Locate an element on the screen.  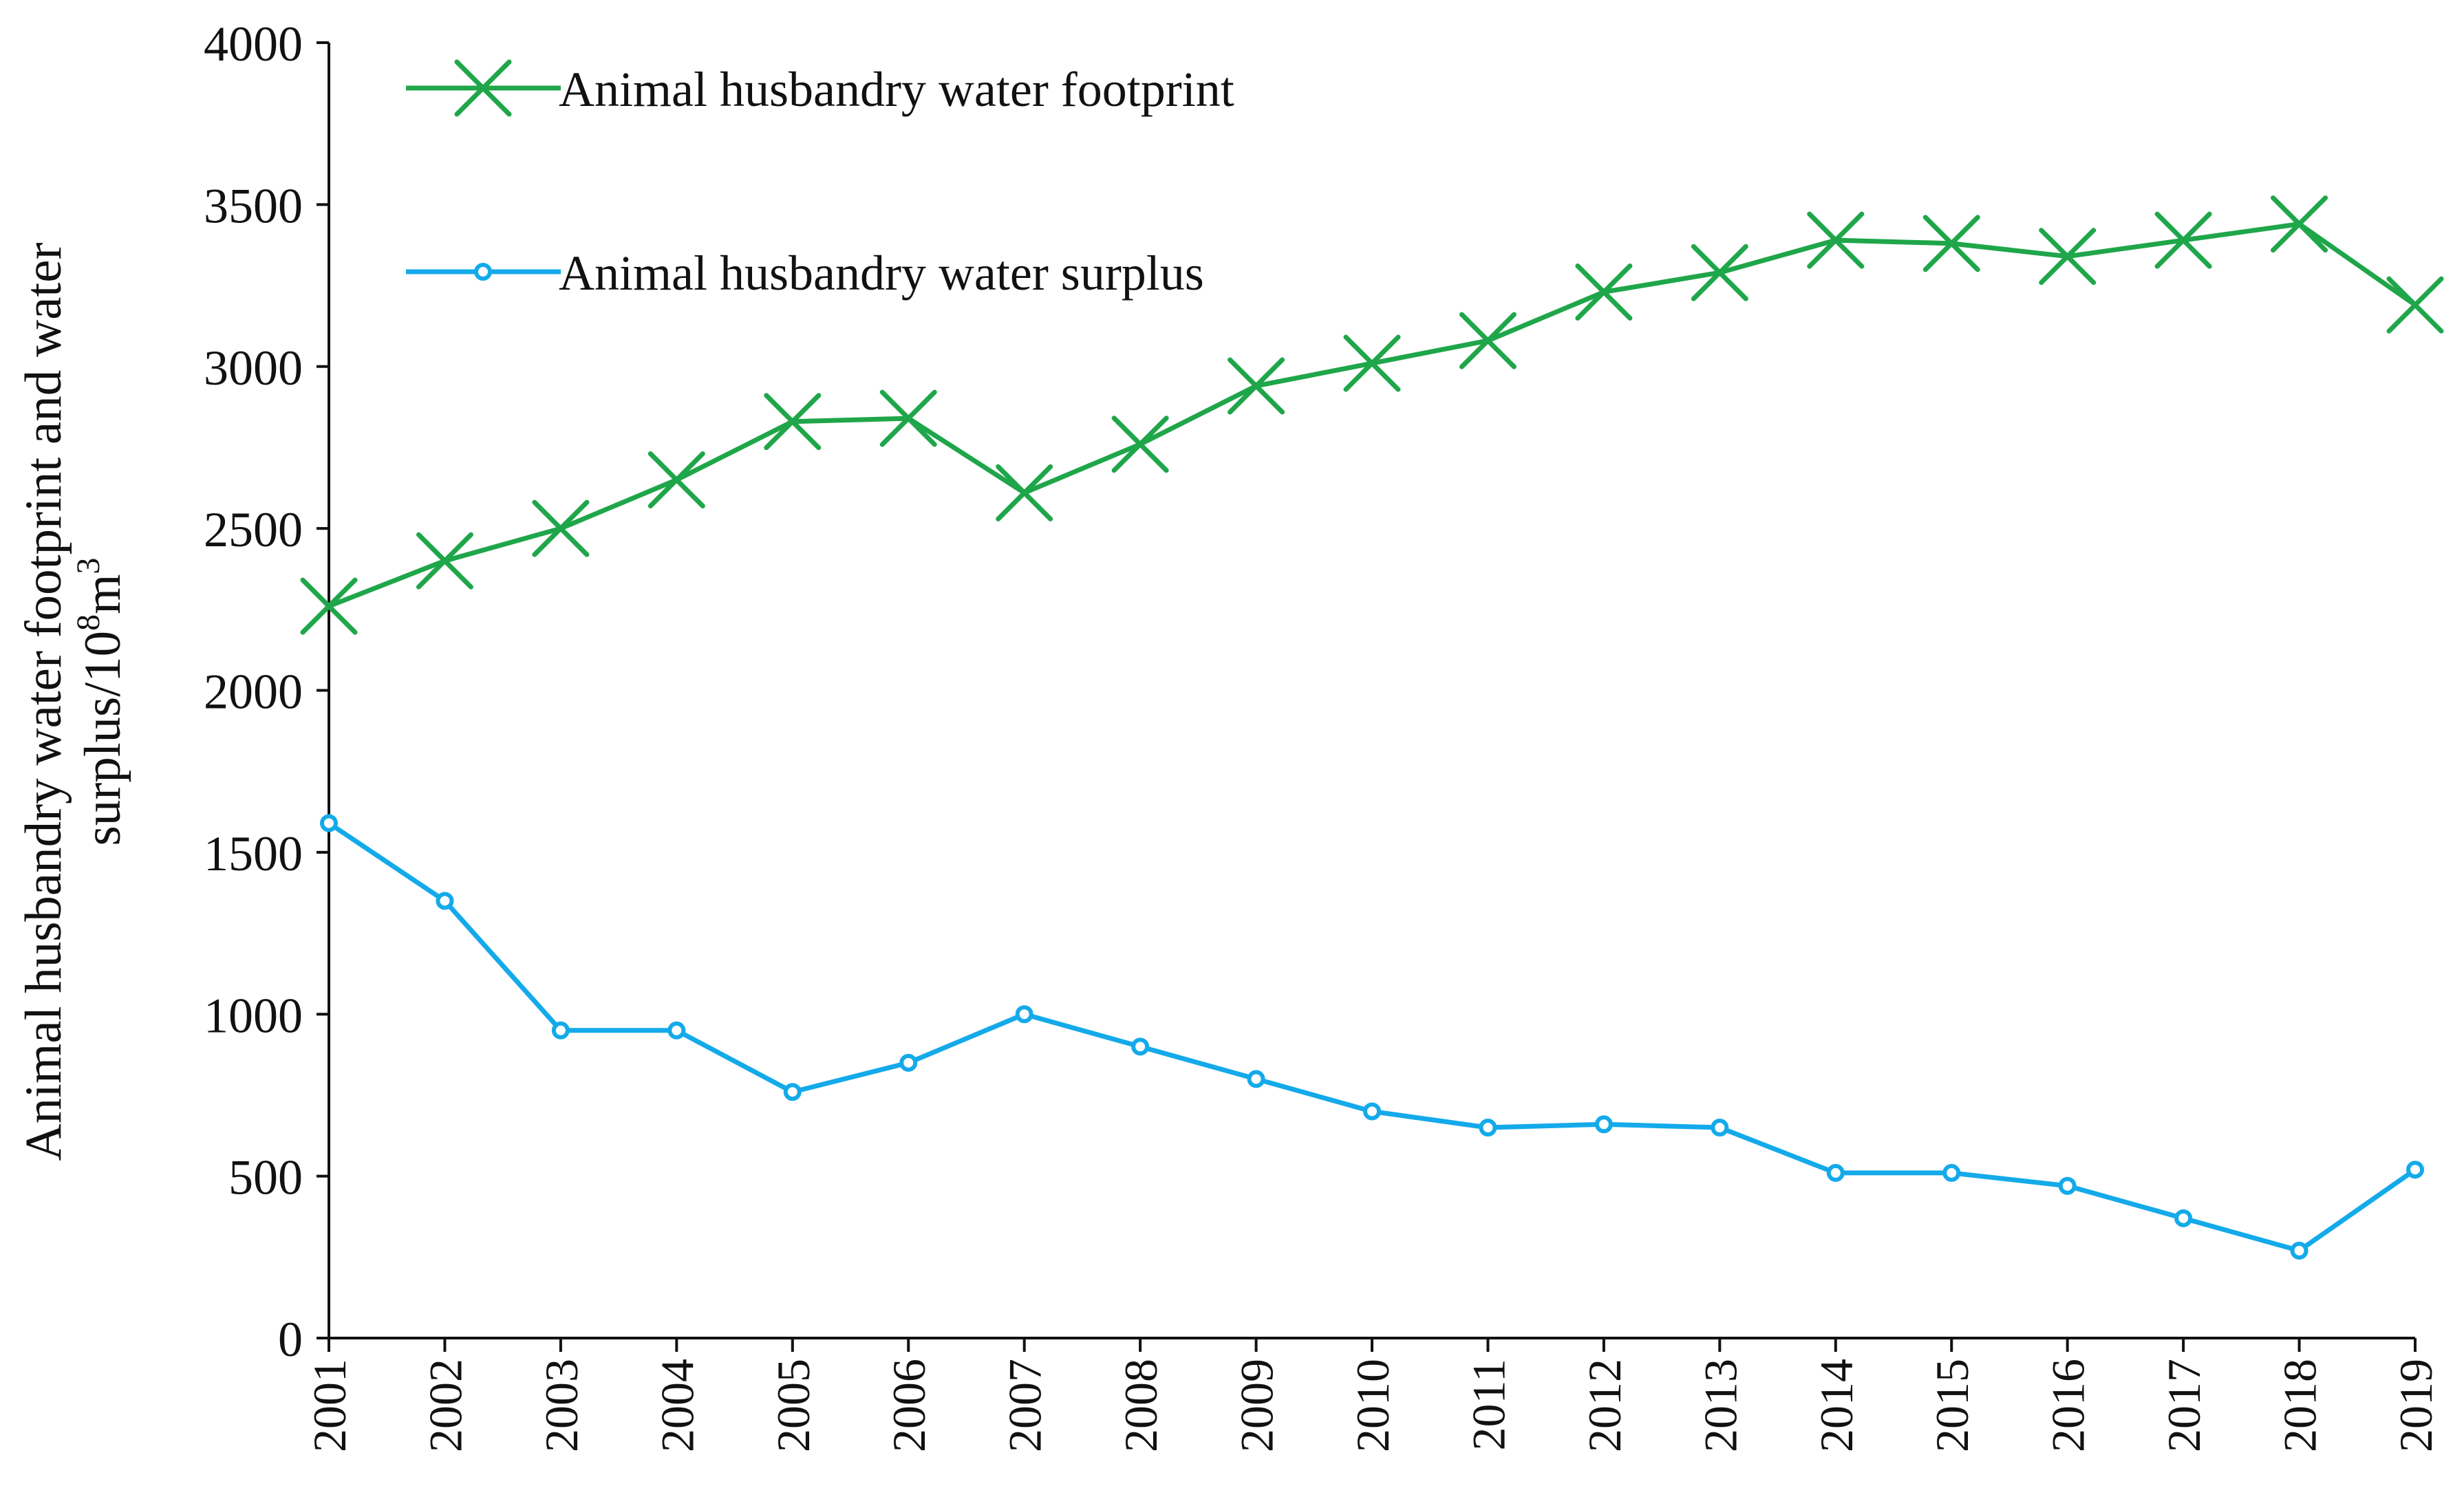
x-tick-label: 2011 is located at coordinates (1488, 1405).